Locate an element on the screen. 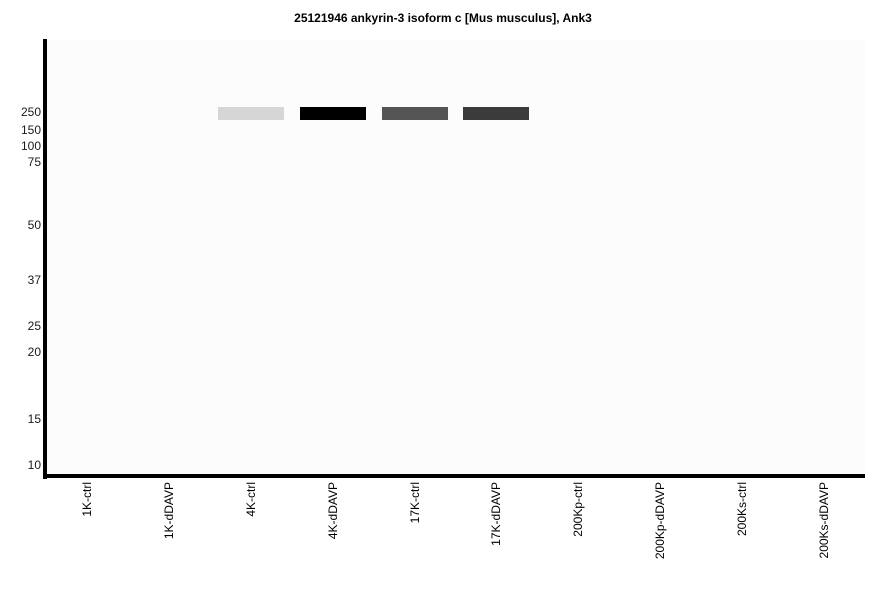 This screenshot has height=595, width=886. y-axis-line is located at coordinates (45, 259).